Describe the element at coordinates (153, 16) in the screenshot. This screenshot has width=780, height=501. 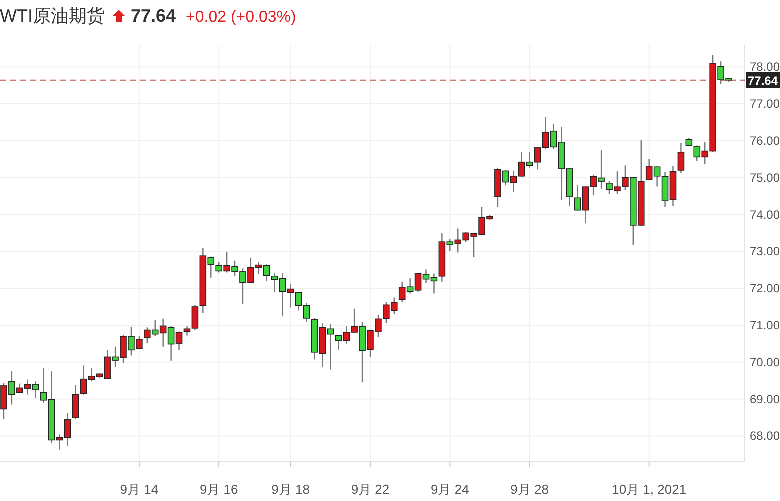
I see `text: 77.64` at that location.